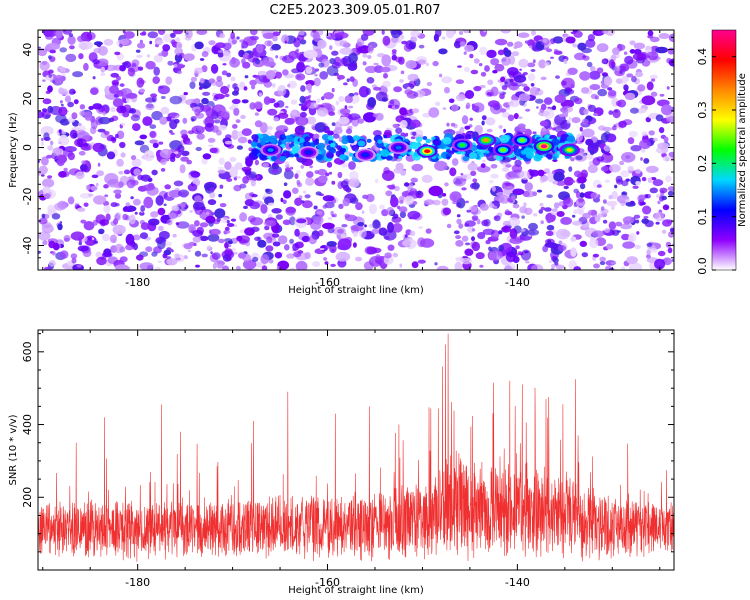 The height and width of the screenshot is (600, 750). I want to click on heatmap-ytick-label: 20, so click(27, 99).